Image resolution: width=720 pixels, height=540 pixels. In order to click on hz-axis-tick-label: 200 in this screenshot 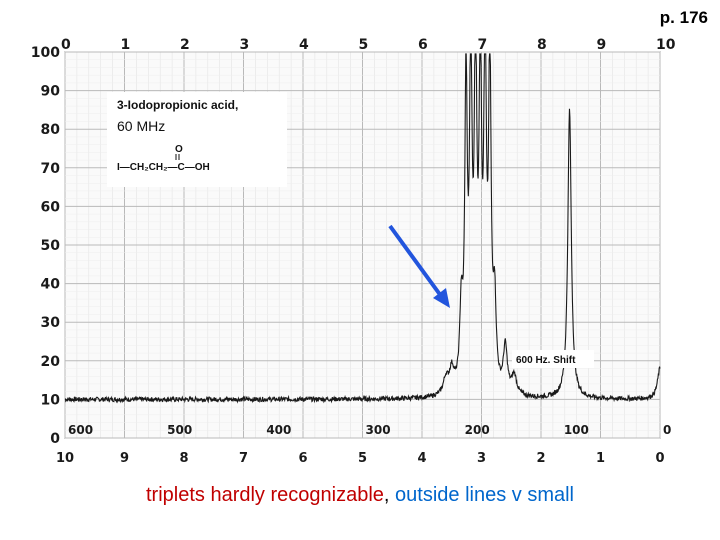, I will do `click(477, 430)`.